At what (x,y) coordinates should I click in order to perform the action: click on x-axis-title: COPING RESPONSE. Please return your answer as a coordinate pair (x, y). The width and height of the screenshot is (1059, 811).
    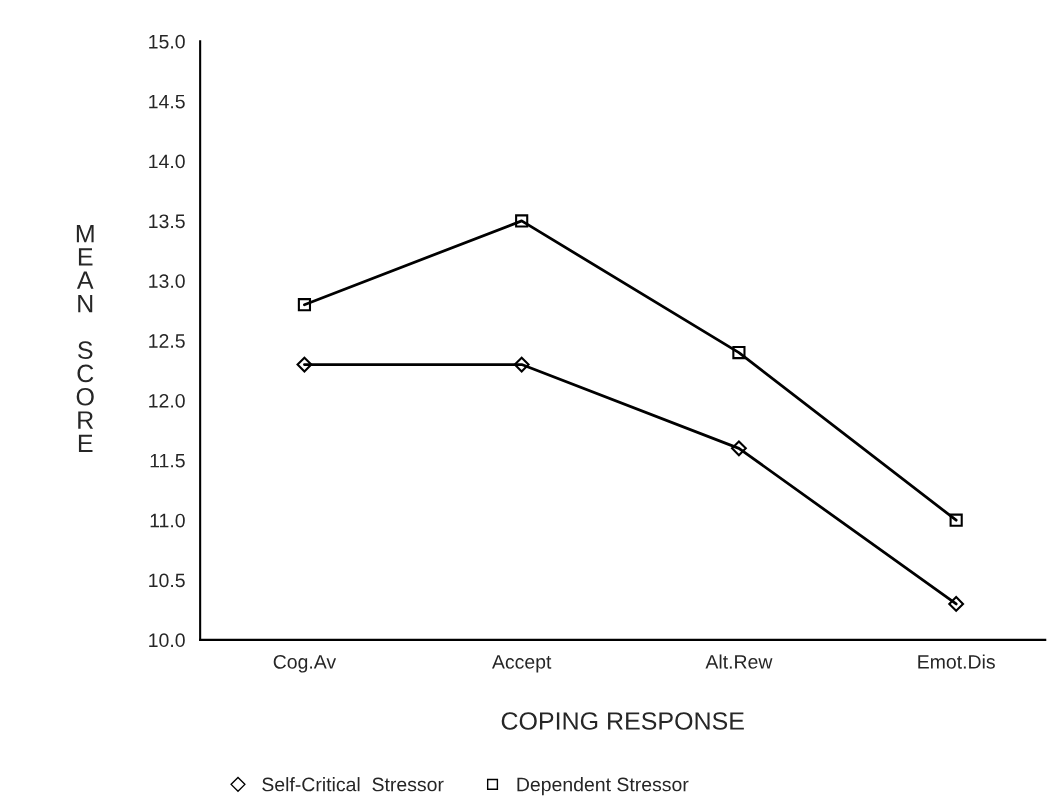
    Looking at the image, I should click on (622, 721).